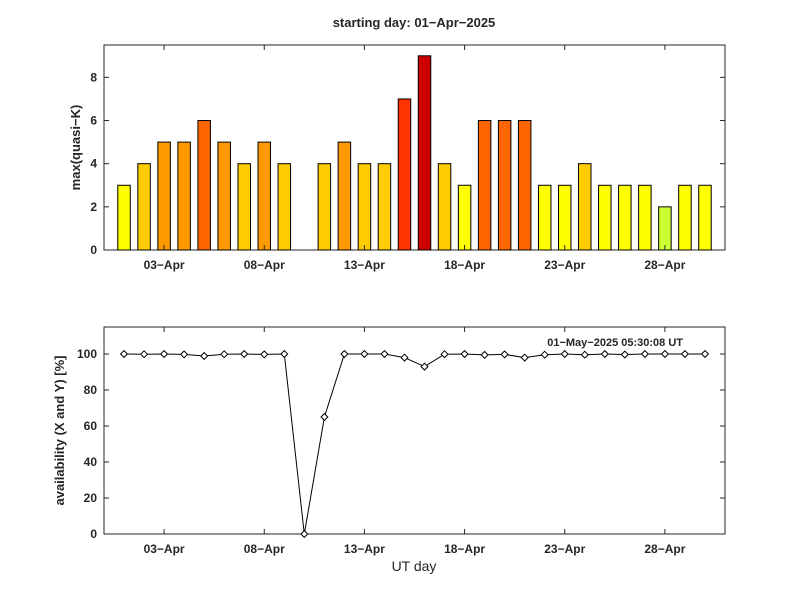 The height and width of the screenshot is (600, 800). What do you see at coordinates (87, 354) in the screenshot?
I see `bottom-ytick-label: 100` at bounding box center [87, 354].